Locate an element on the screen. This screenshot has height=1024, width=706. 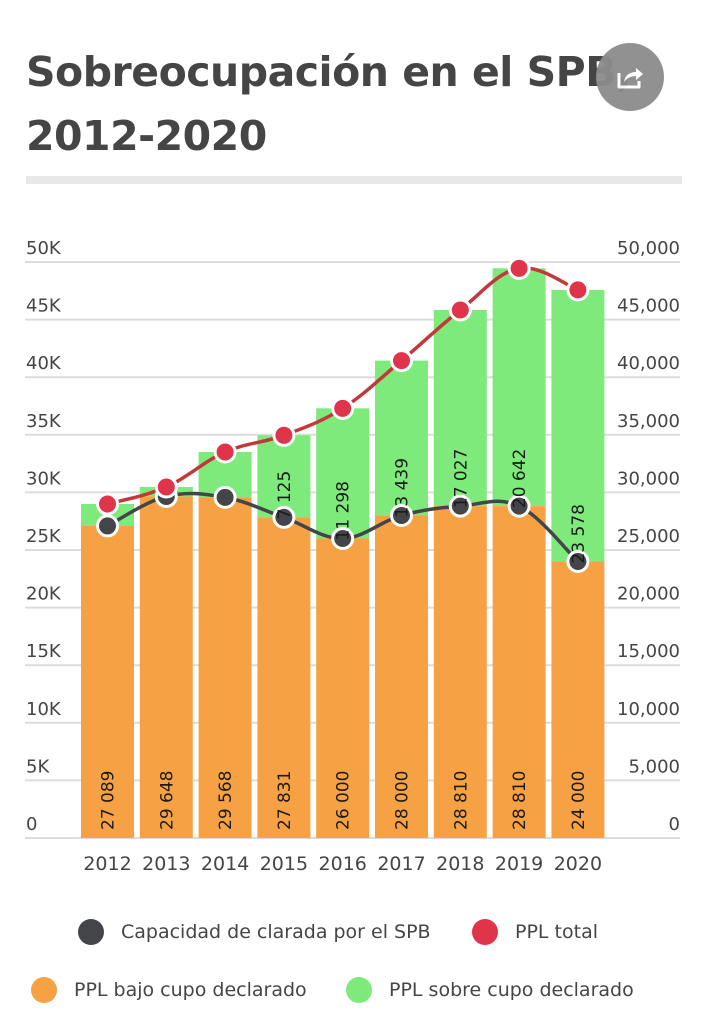
right-tick-label: 50,000 is located at coordinates (648, 248).